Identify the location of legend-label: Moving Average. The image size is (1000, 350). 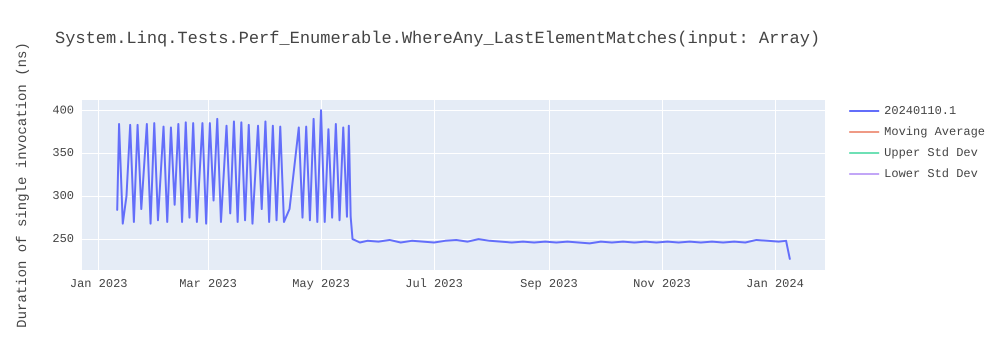
(935, 132).